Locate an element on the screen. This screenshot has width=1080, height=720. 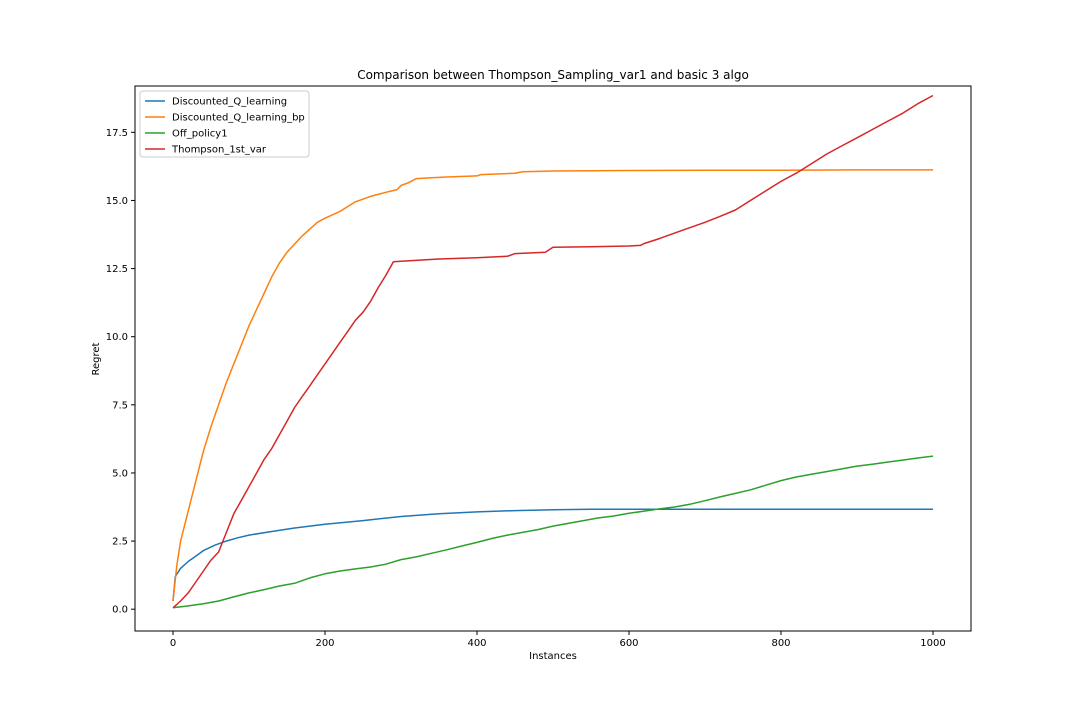
legend-box is located at coordinates (224, 124).